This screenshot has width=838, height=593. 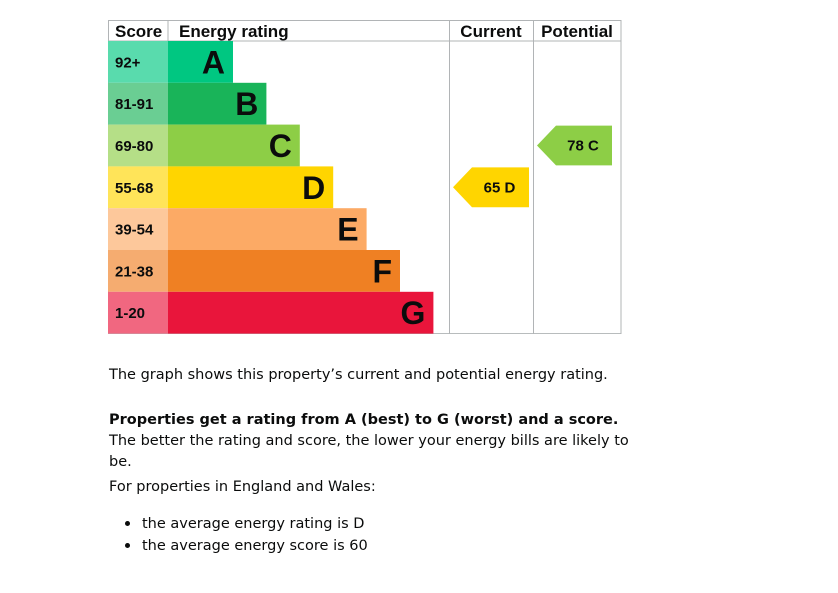 I want to click on band-bar-c, so click(x=234, y=145).